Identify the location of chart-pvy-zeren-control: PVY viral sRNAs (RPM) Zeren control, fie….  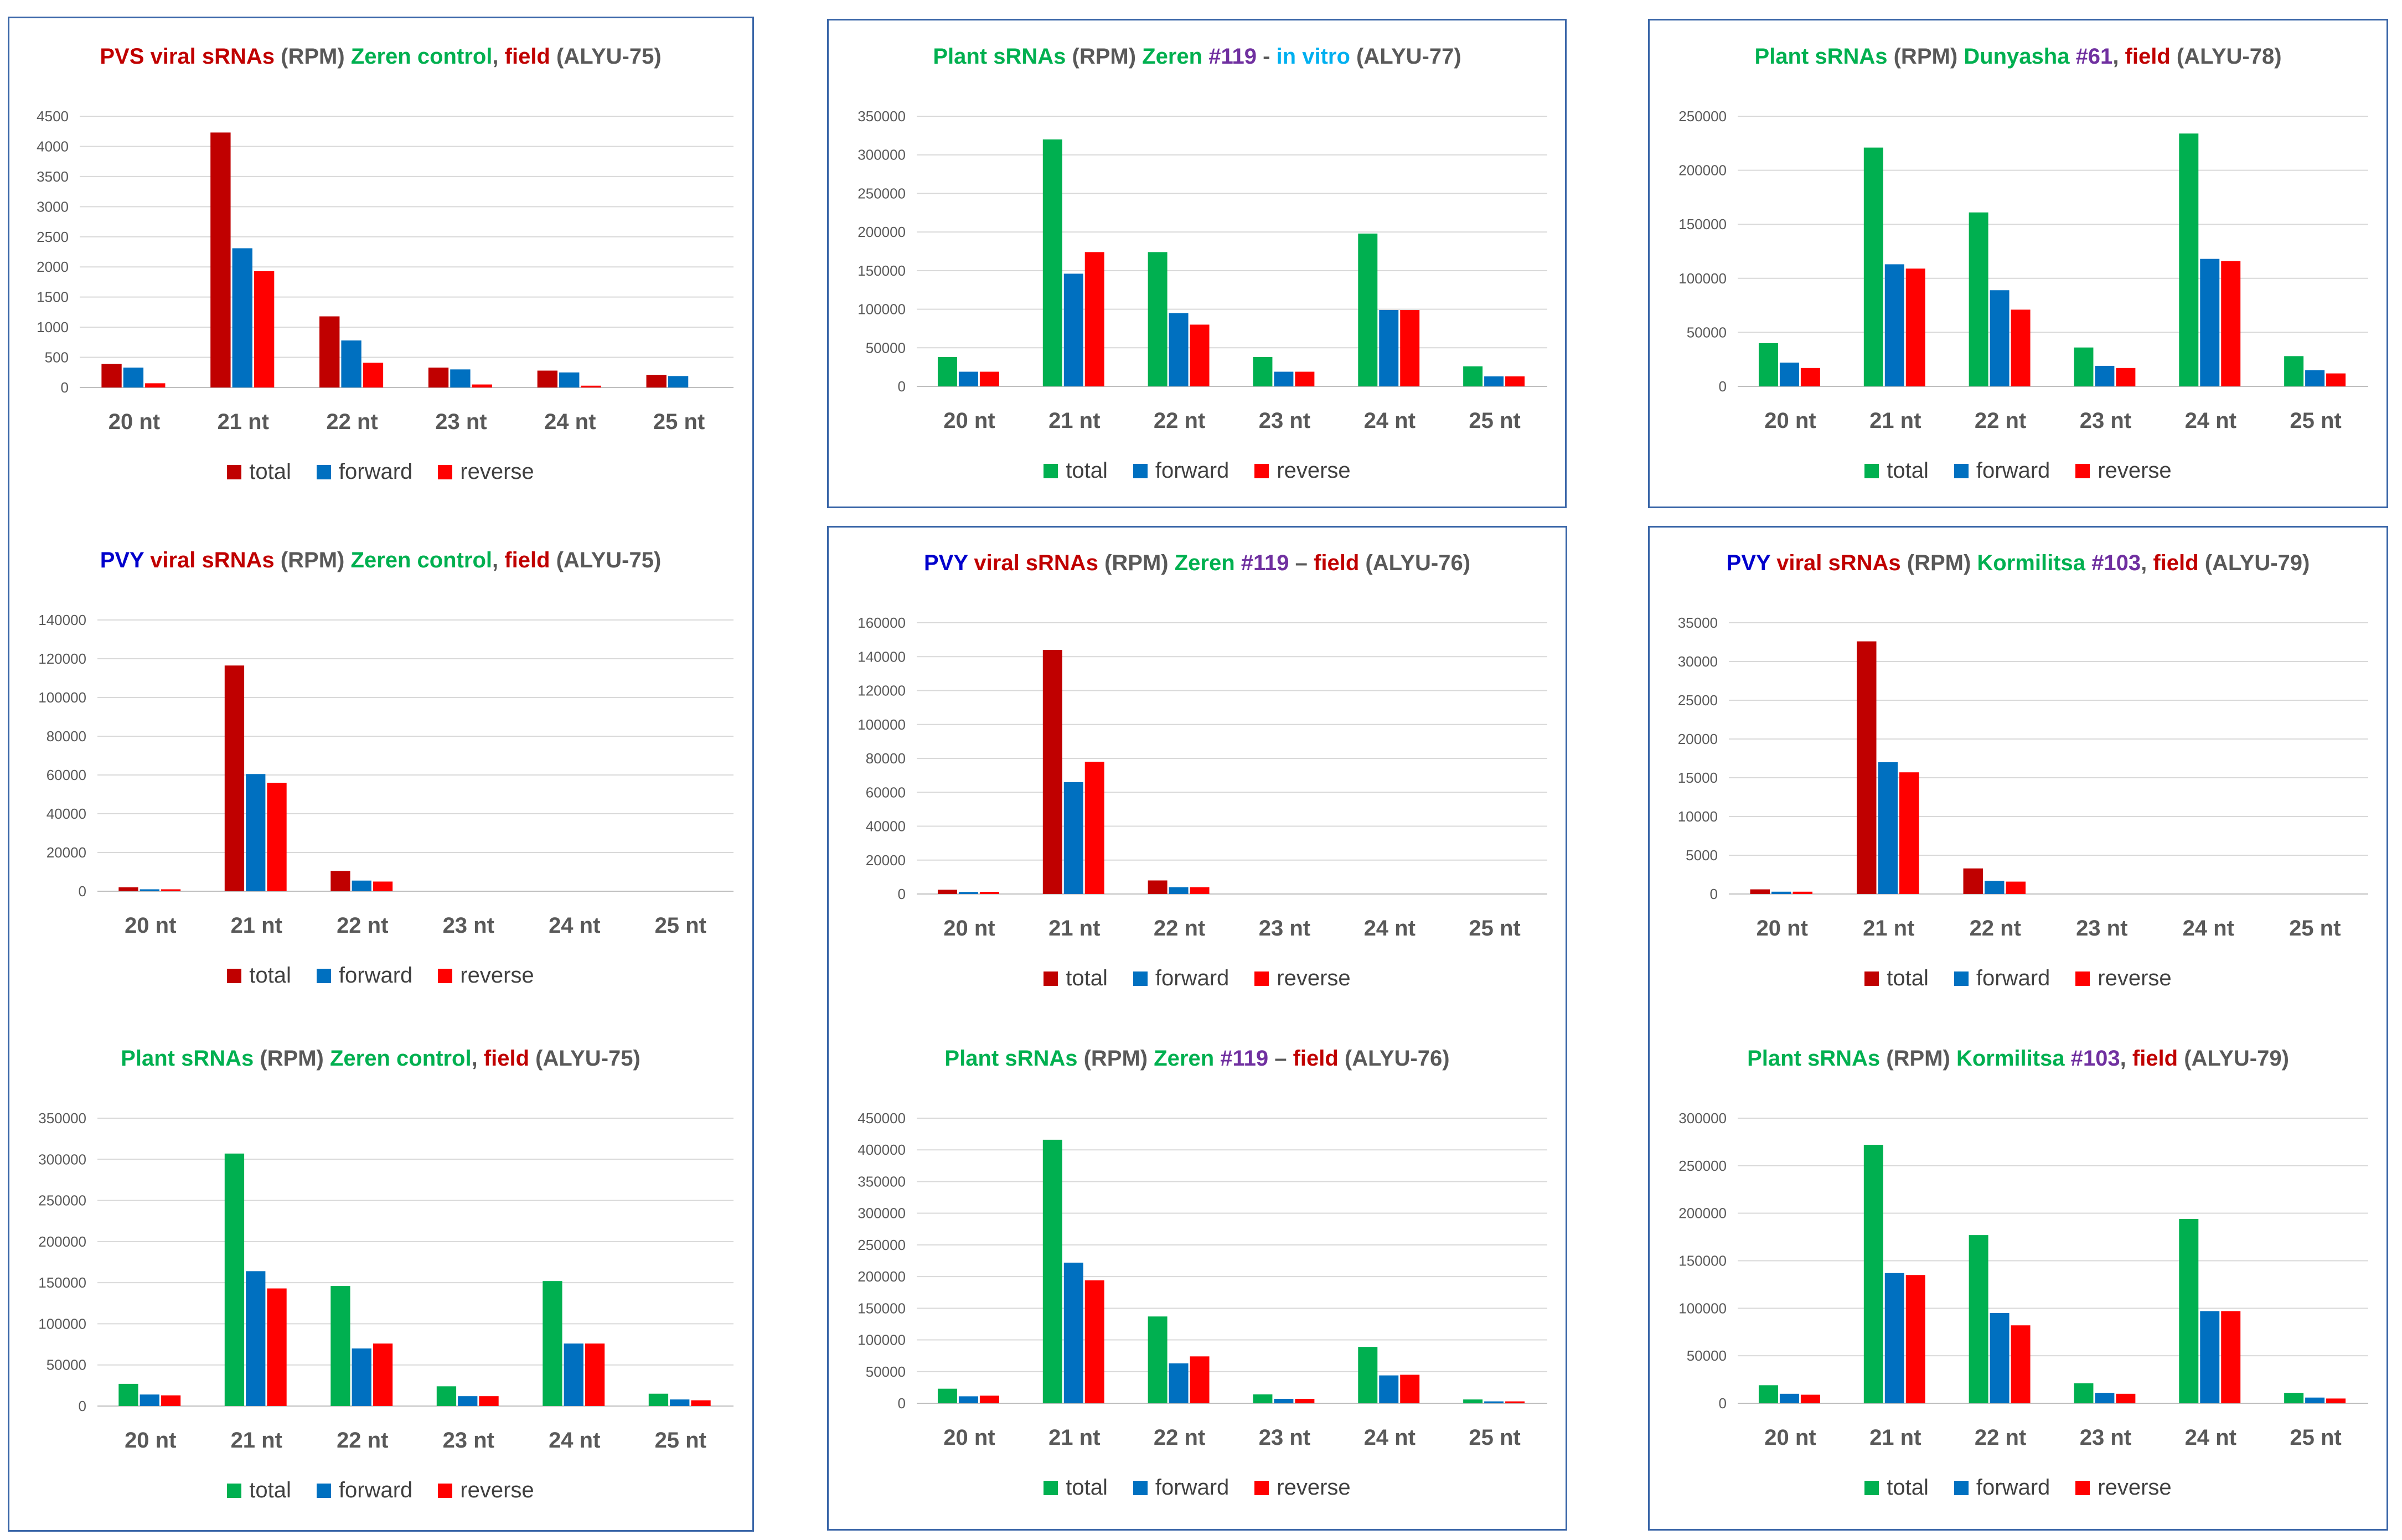
(380, 769).